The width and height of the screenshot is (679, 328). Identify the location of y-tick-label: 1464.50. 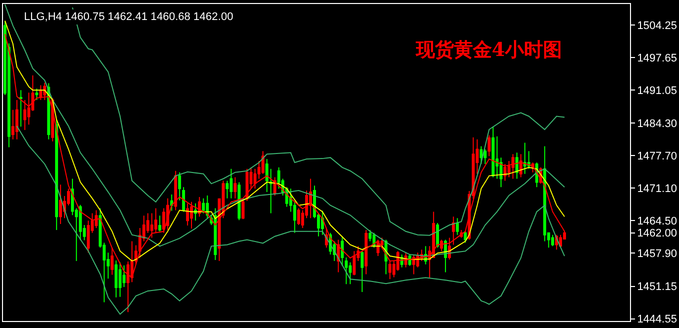
(657, 221).